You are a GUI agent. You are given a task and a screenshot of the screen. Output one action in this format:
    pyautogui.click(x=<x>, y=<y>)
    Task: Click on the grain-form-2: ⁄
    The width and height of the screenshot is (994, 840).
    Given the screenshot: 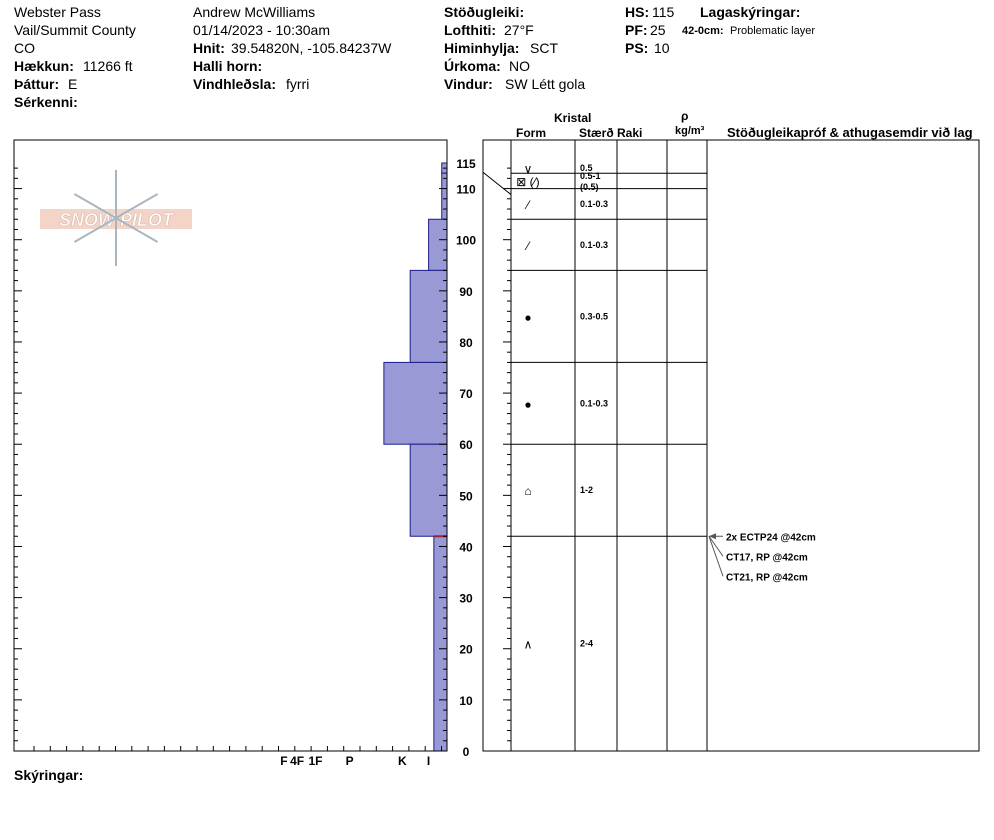 What is the action you would take?
    pyautogui.click(x=527, y=205)
    